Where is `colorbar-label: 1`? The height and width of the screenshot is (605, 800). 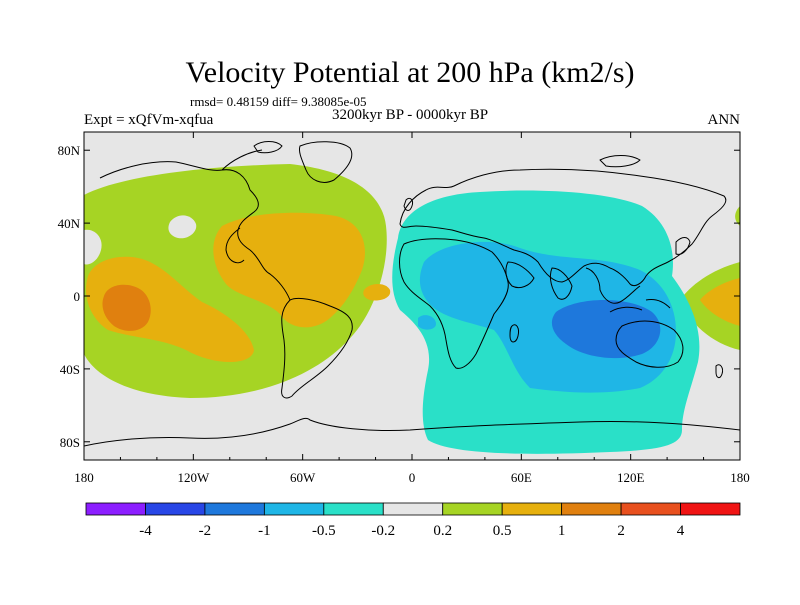
colorbar-label: 1 is located at coordinates (562, 531).